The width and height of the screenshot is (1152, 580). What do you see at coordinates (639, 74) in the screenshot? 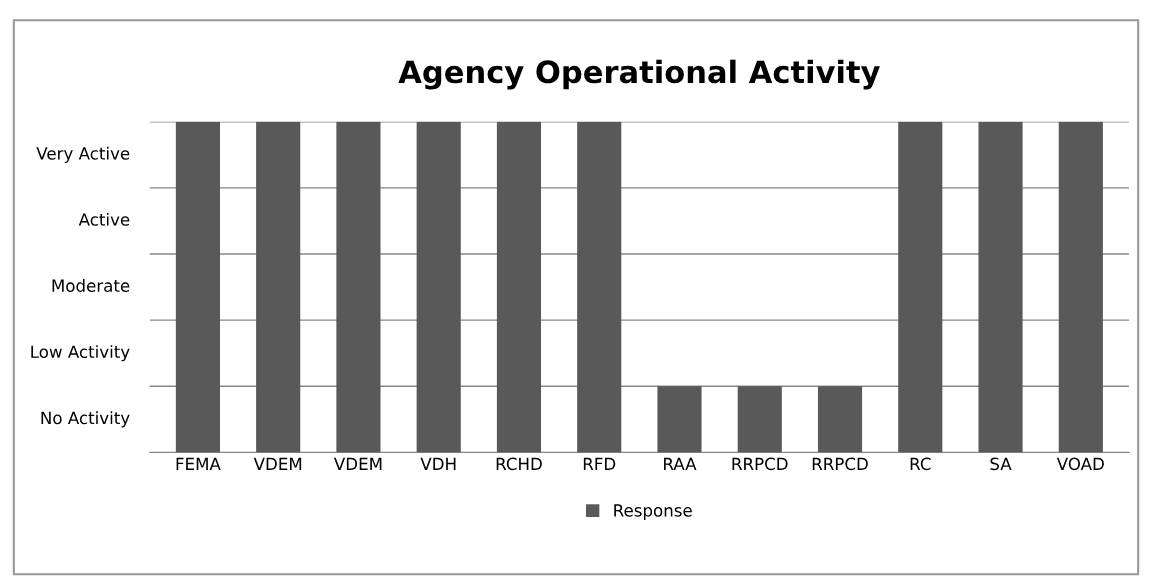
I see `chart-title: Agency Operational Activity` at bounding box center [639, 74].